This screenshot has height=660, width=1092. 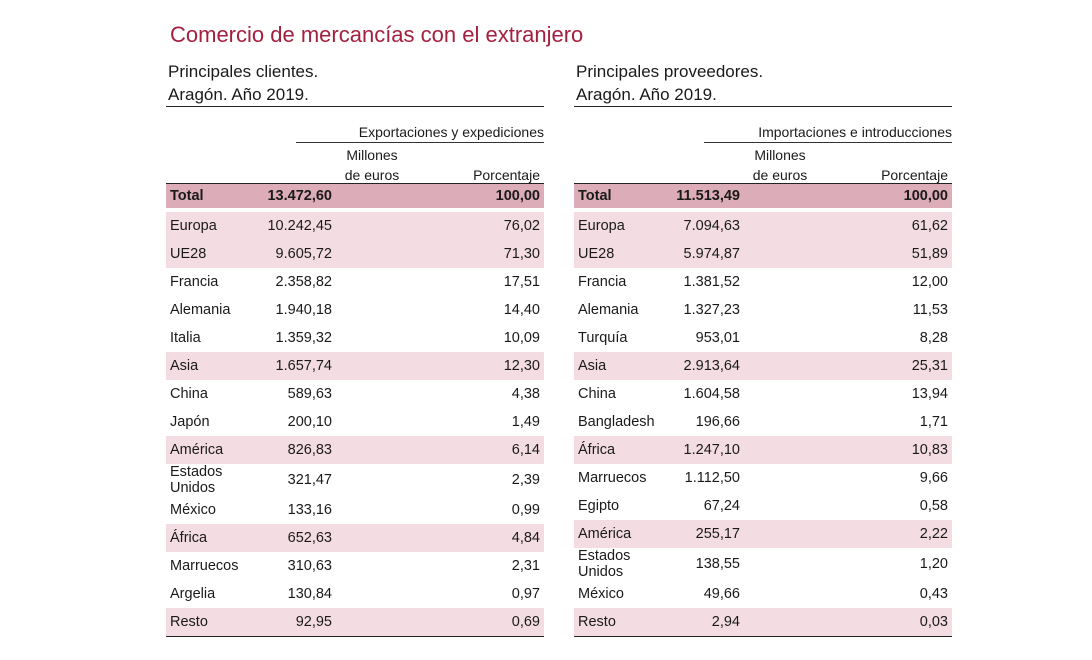 I want to click on table-row: Resto 92,95 0,69, so click(x=355, y=622).